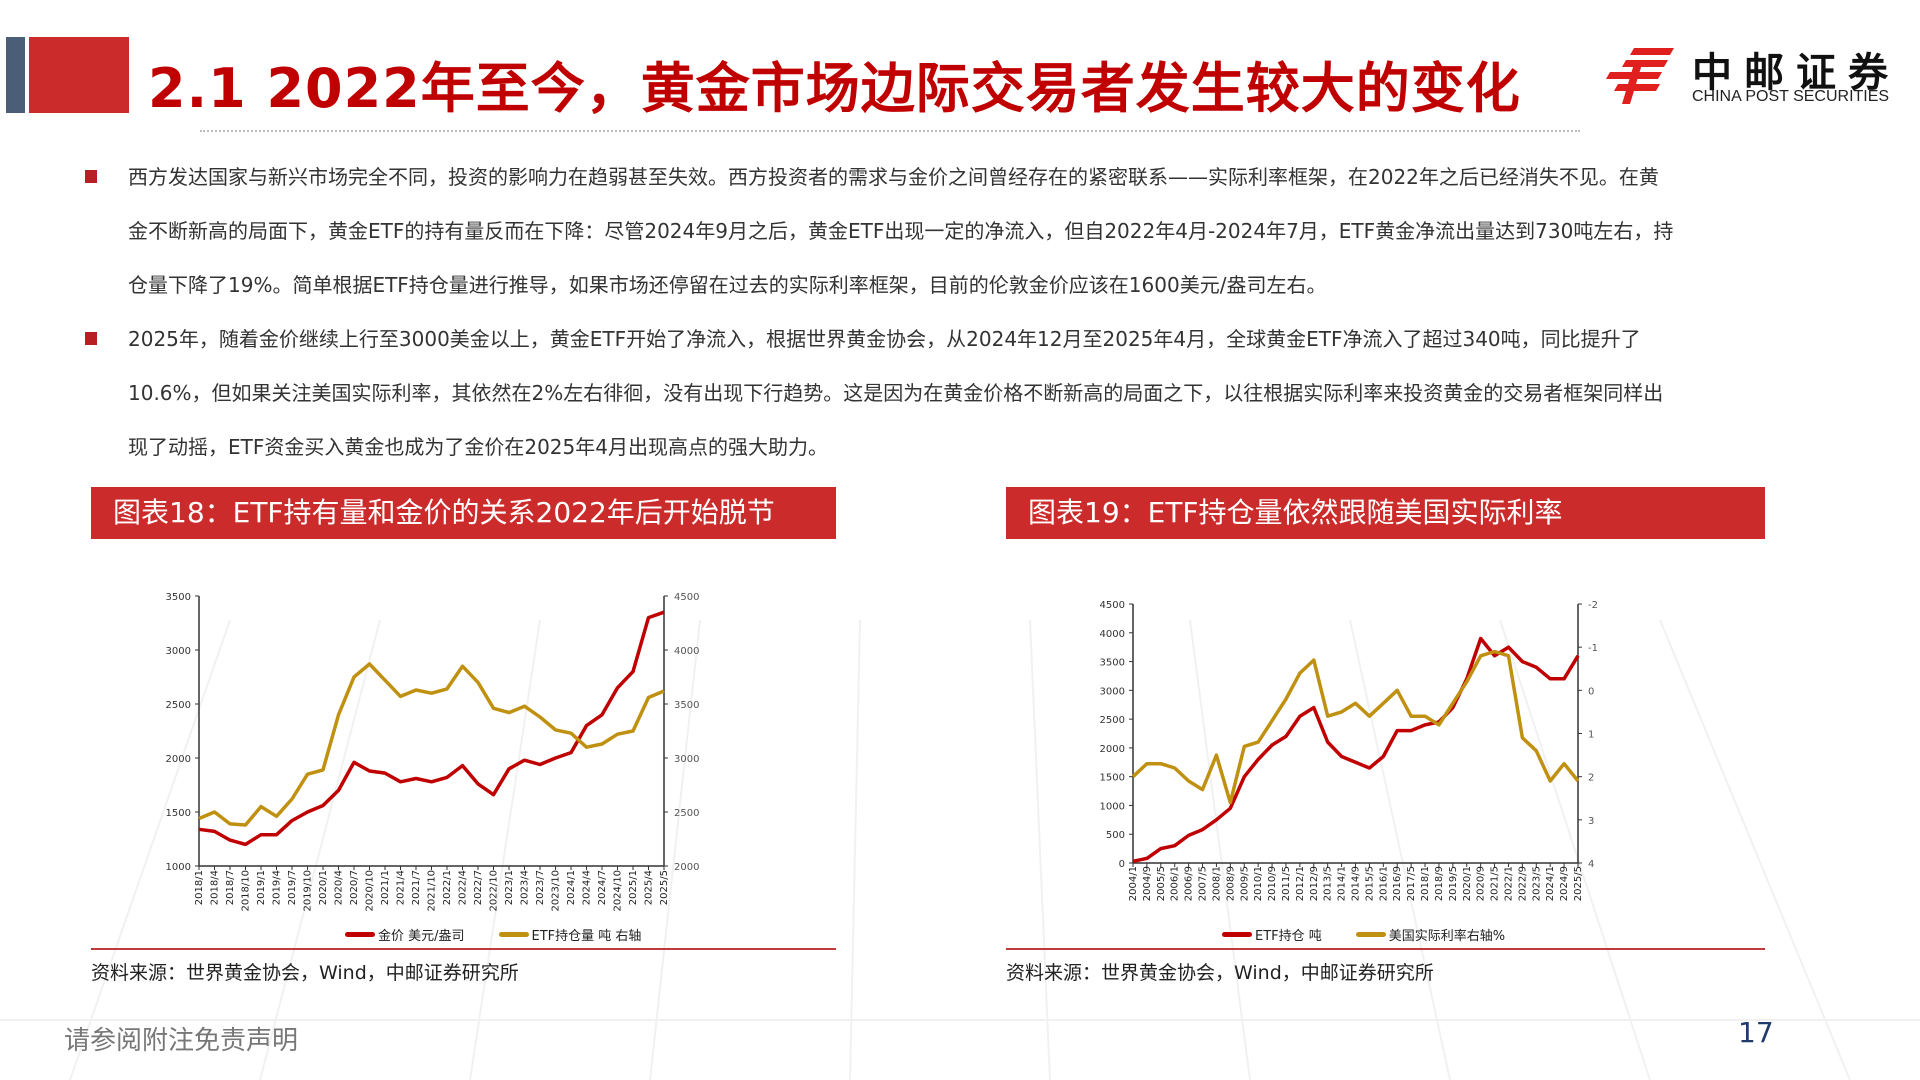 The image size is (1920, 1080). I want to click on svg-text: -2, so click(1593, 605).